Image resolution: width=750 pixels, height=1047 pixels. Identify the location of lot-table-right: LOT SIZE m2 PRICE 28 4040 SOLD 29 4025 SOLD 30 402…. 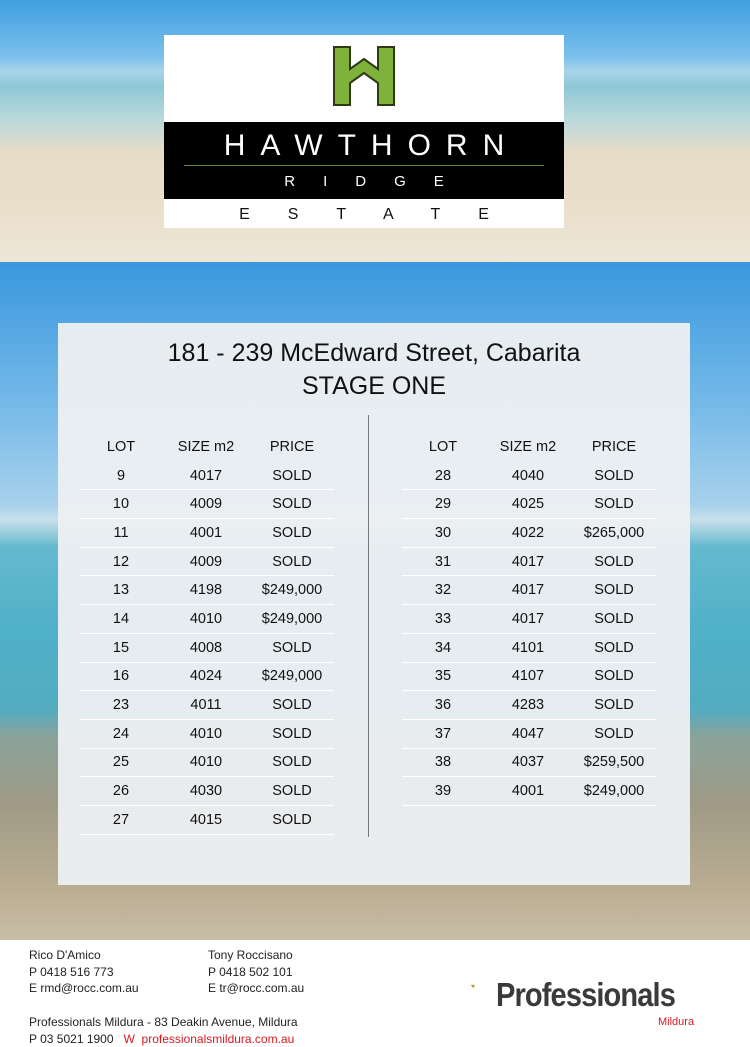
(529, 619).